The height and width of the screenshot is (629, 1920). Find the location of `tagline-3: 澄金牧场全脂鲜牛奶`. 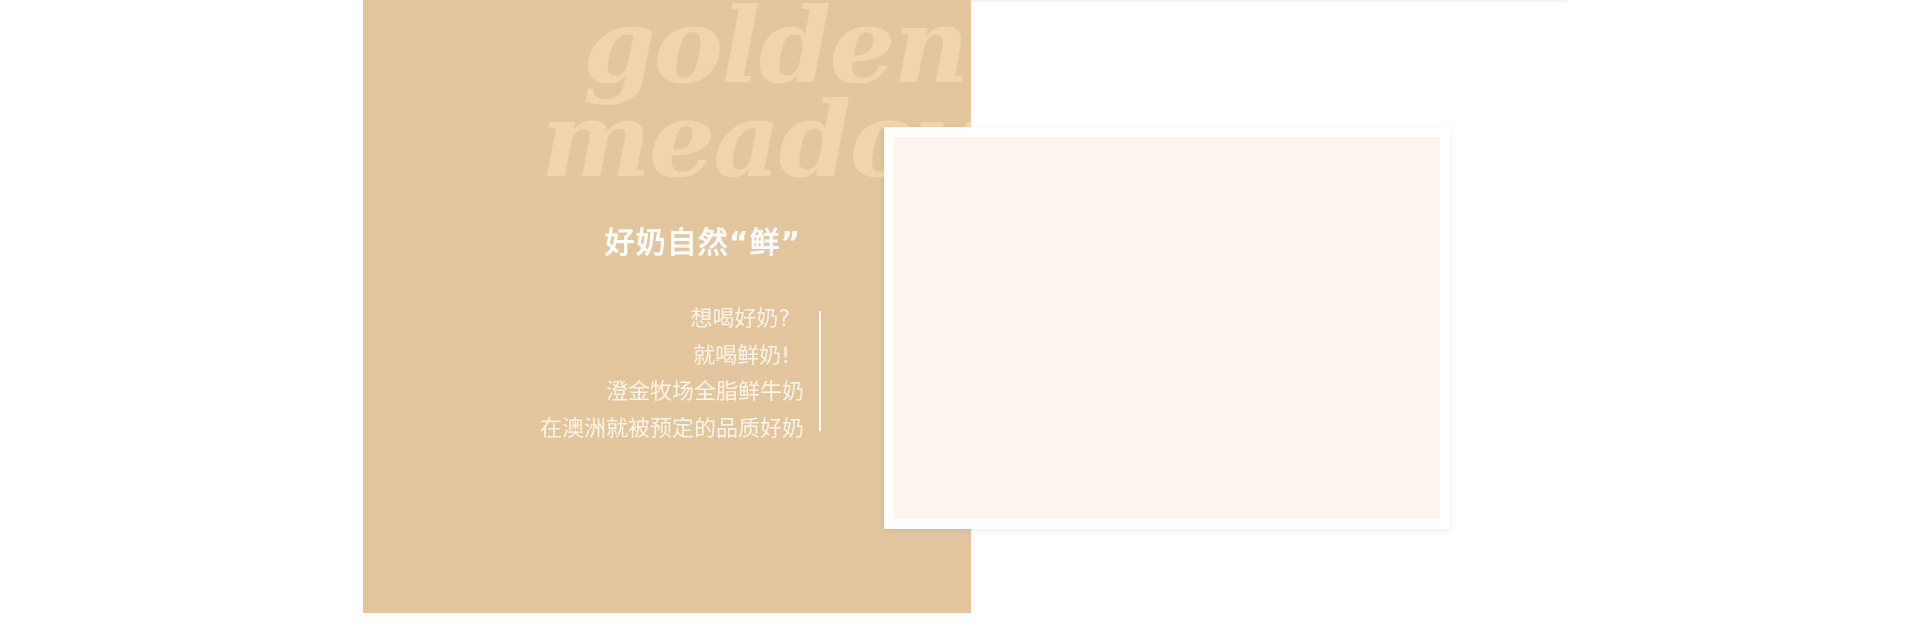

tagline-3: 澄金牧场全脂鲜牛奶 is located at coordinates (704, 392).